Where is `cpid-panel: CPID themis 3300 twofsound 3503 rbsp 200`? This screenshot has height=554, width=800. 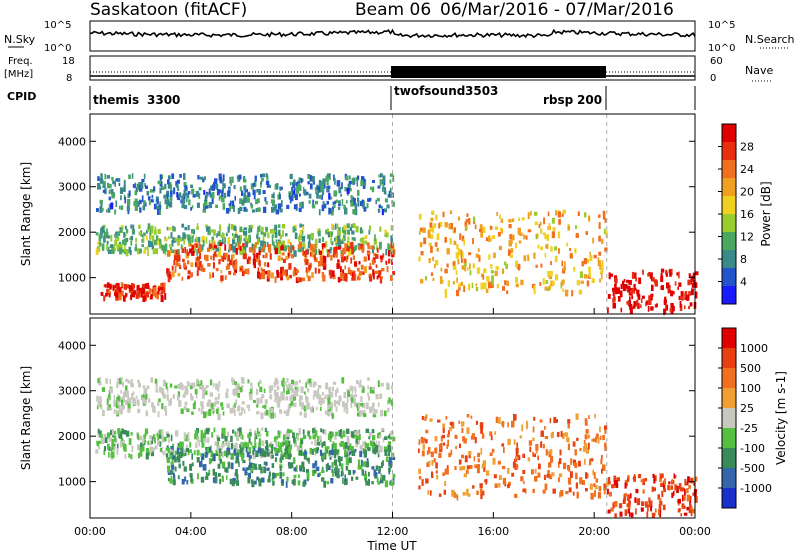
cpid-panel: CPID themis 3300 twofsound 3503 rbsp 200 is located at coordinates (351, 97).